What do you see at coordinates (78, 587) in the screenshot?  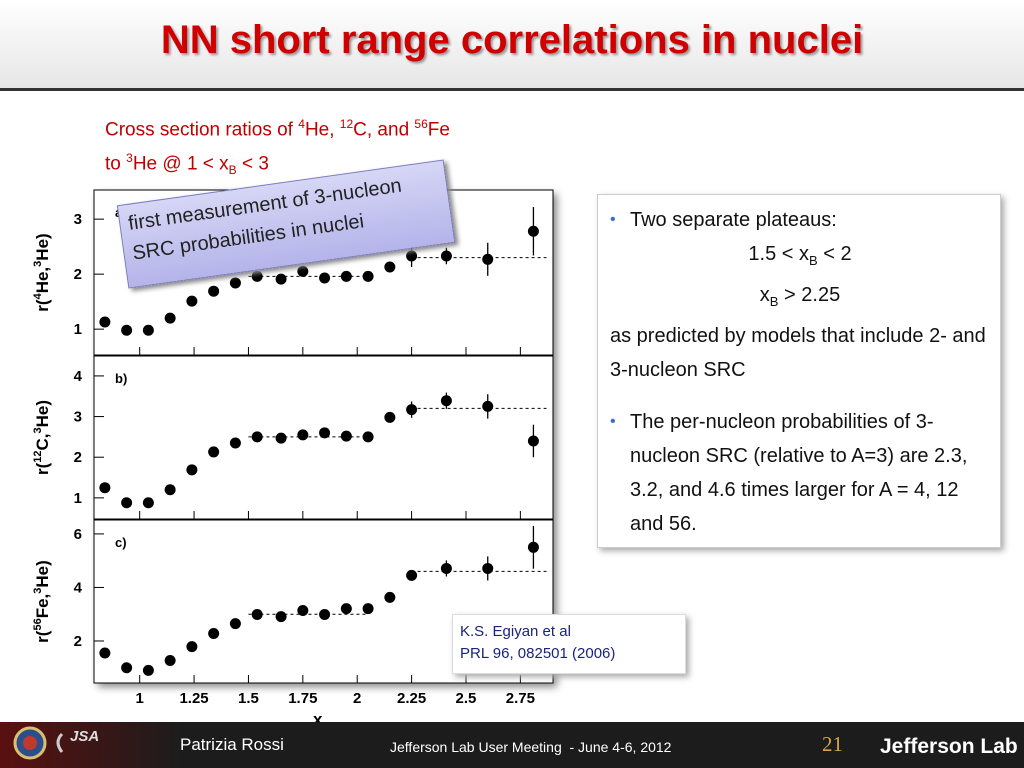 I see `y-tick-label: 4` at bounding box center [78, 587].